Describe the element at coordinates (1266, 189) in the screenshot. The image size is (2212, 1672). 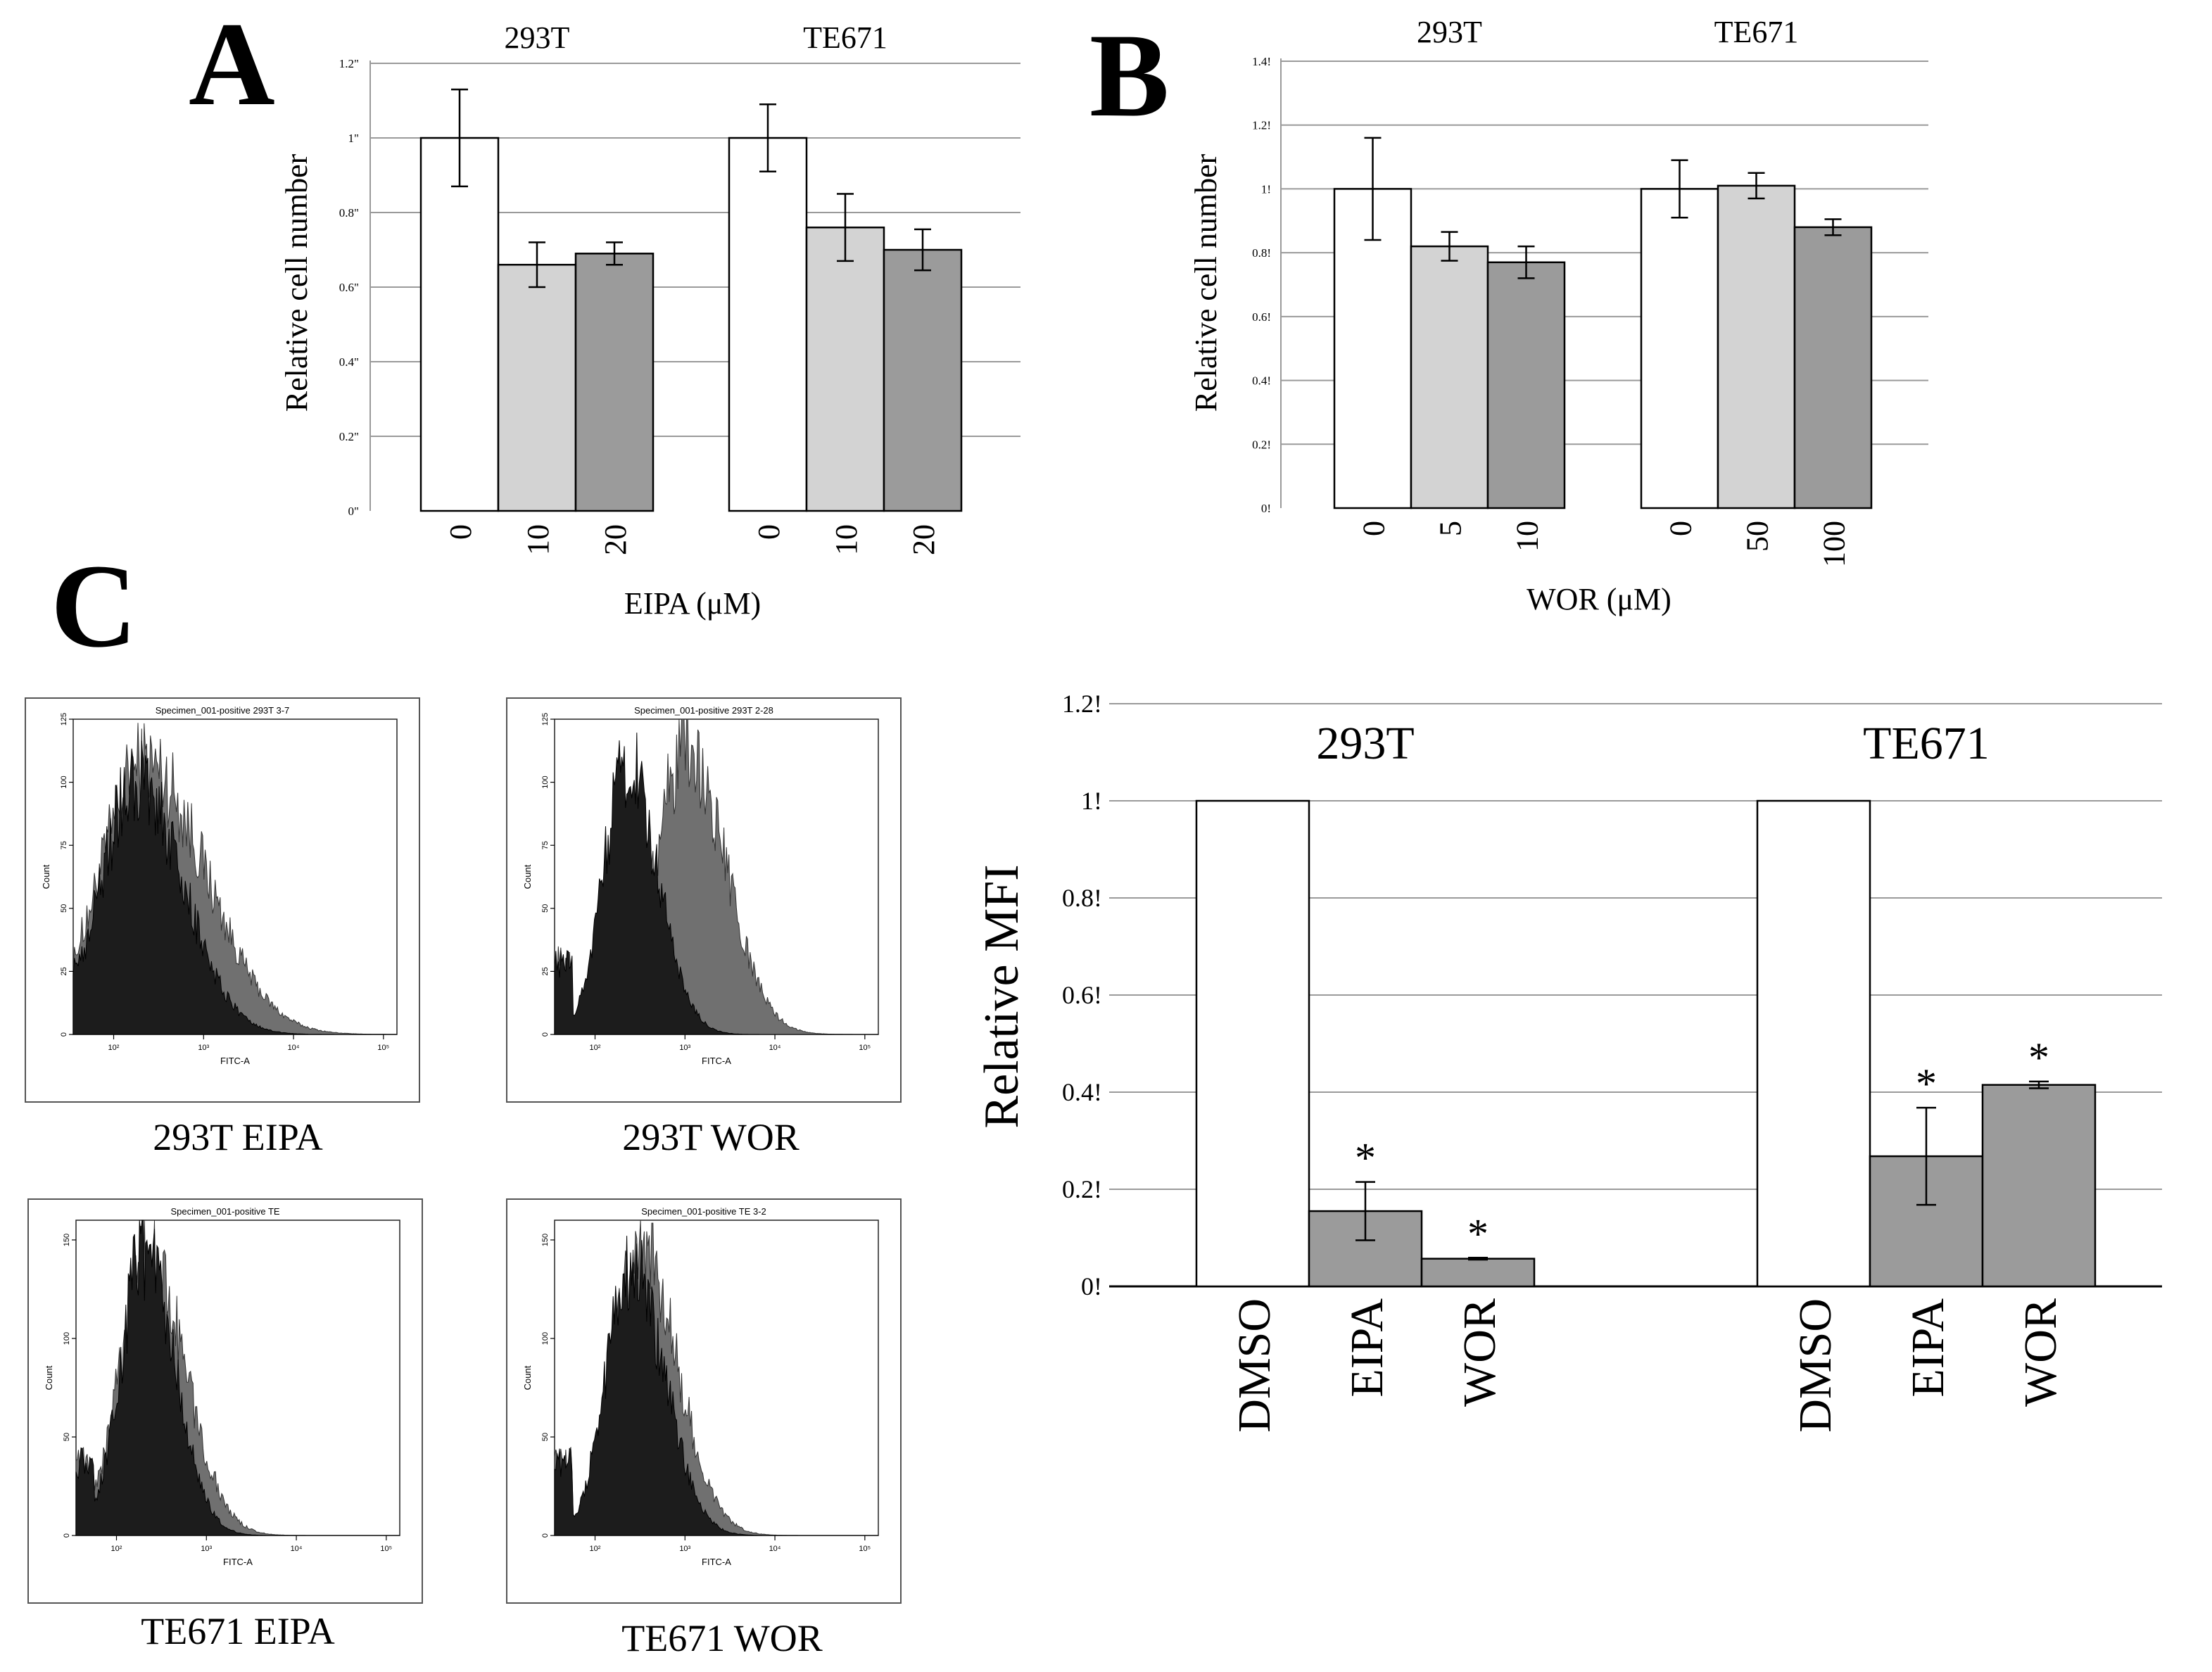
I see `y-tick-label: 1!` at that location.